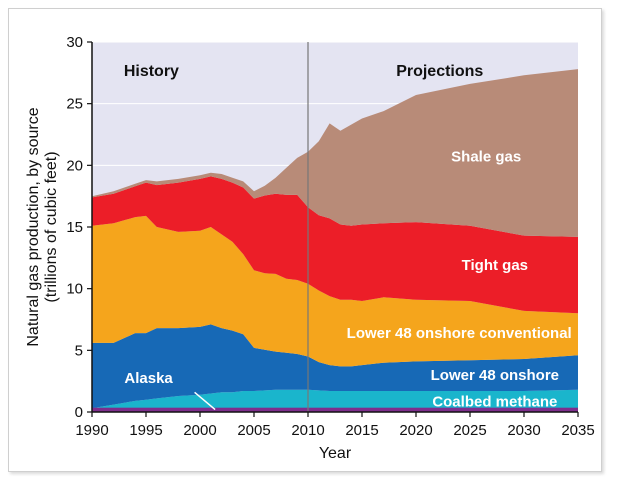  Describe the element at coordinates (74, 165) in the screenshot. I see `y-tick-label: 20` at that location.